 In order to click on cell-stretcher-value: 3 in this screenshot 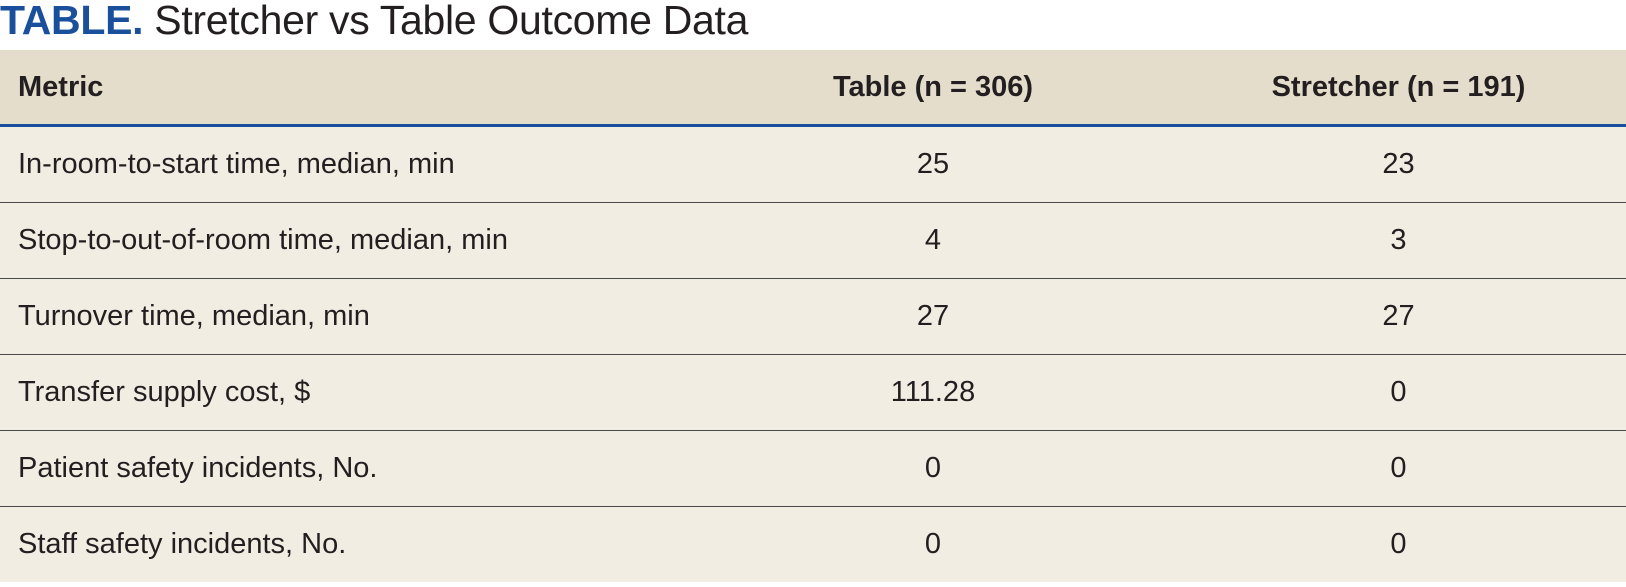, I will do `click(1398, 240)`.